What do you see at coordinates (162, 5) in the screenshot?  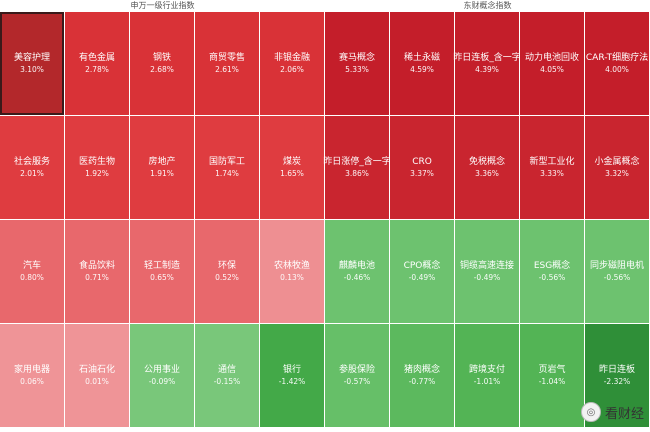 I see `left-panel-title: 申万一级行业指数` at bounding box center [162, 5].